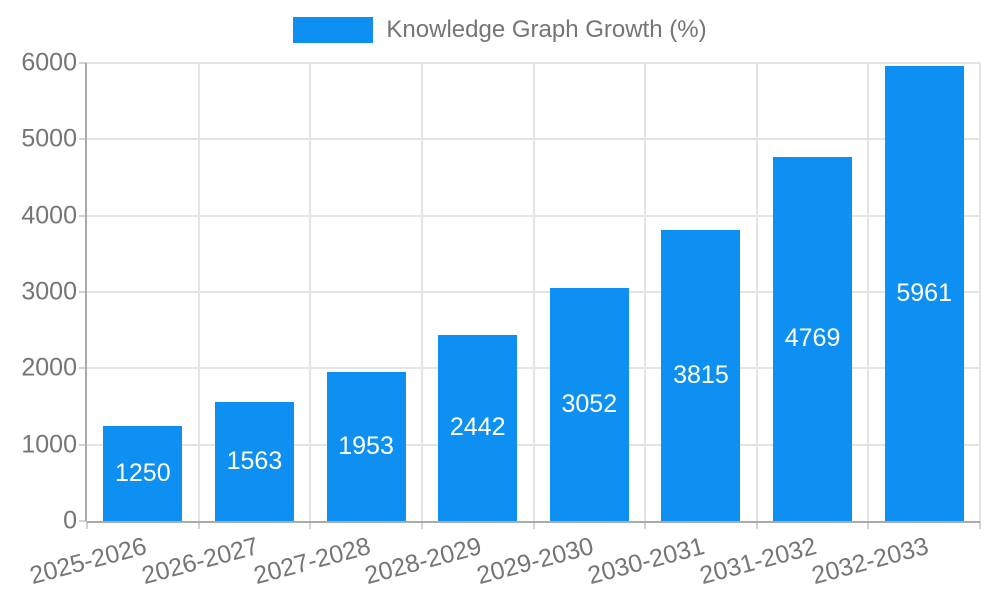 This screenshot has width=1000, height=600. I want to click on bar-value-label: 3052, so click(589, 404).